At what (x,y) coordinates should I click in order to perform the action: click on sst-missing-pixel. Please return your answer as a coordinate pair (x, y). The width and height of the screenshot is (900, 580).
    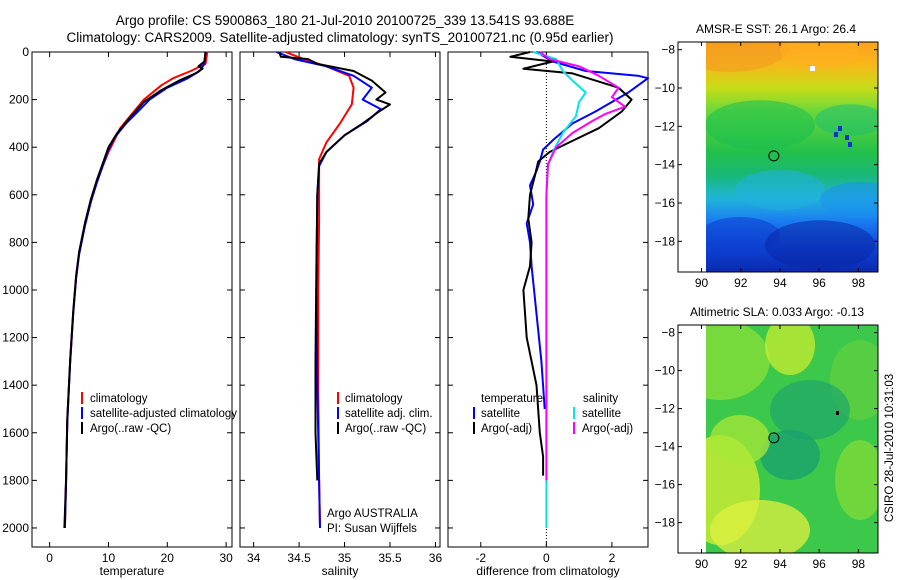
    Looking at the image, I should click on (812, 68).